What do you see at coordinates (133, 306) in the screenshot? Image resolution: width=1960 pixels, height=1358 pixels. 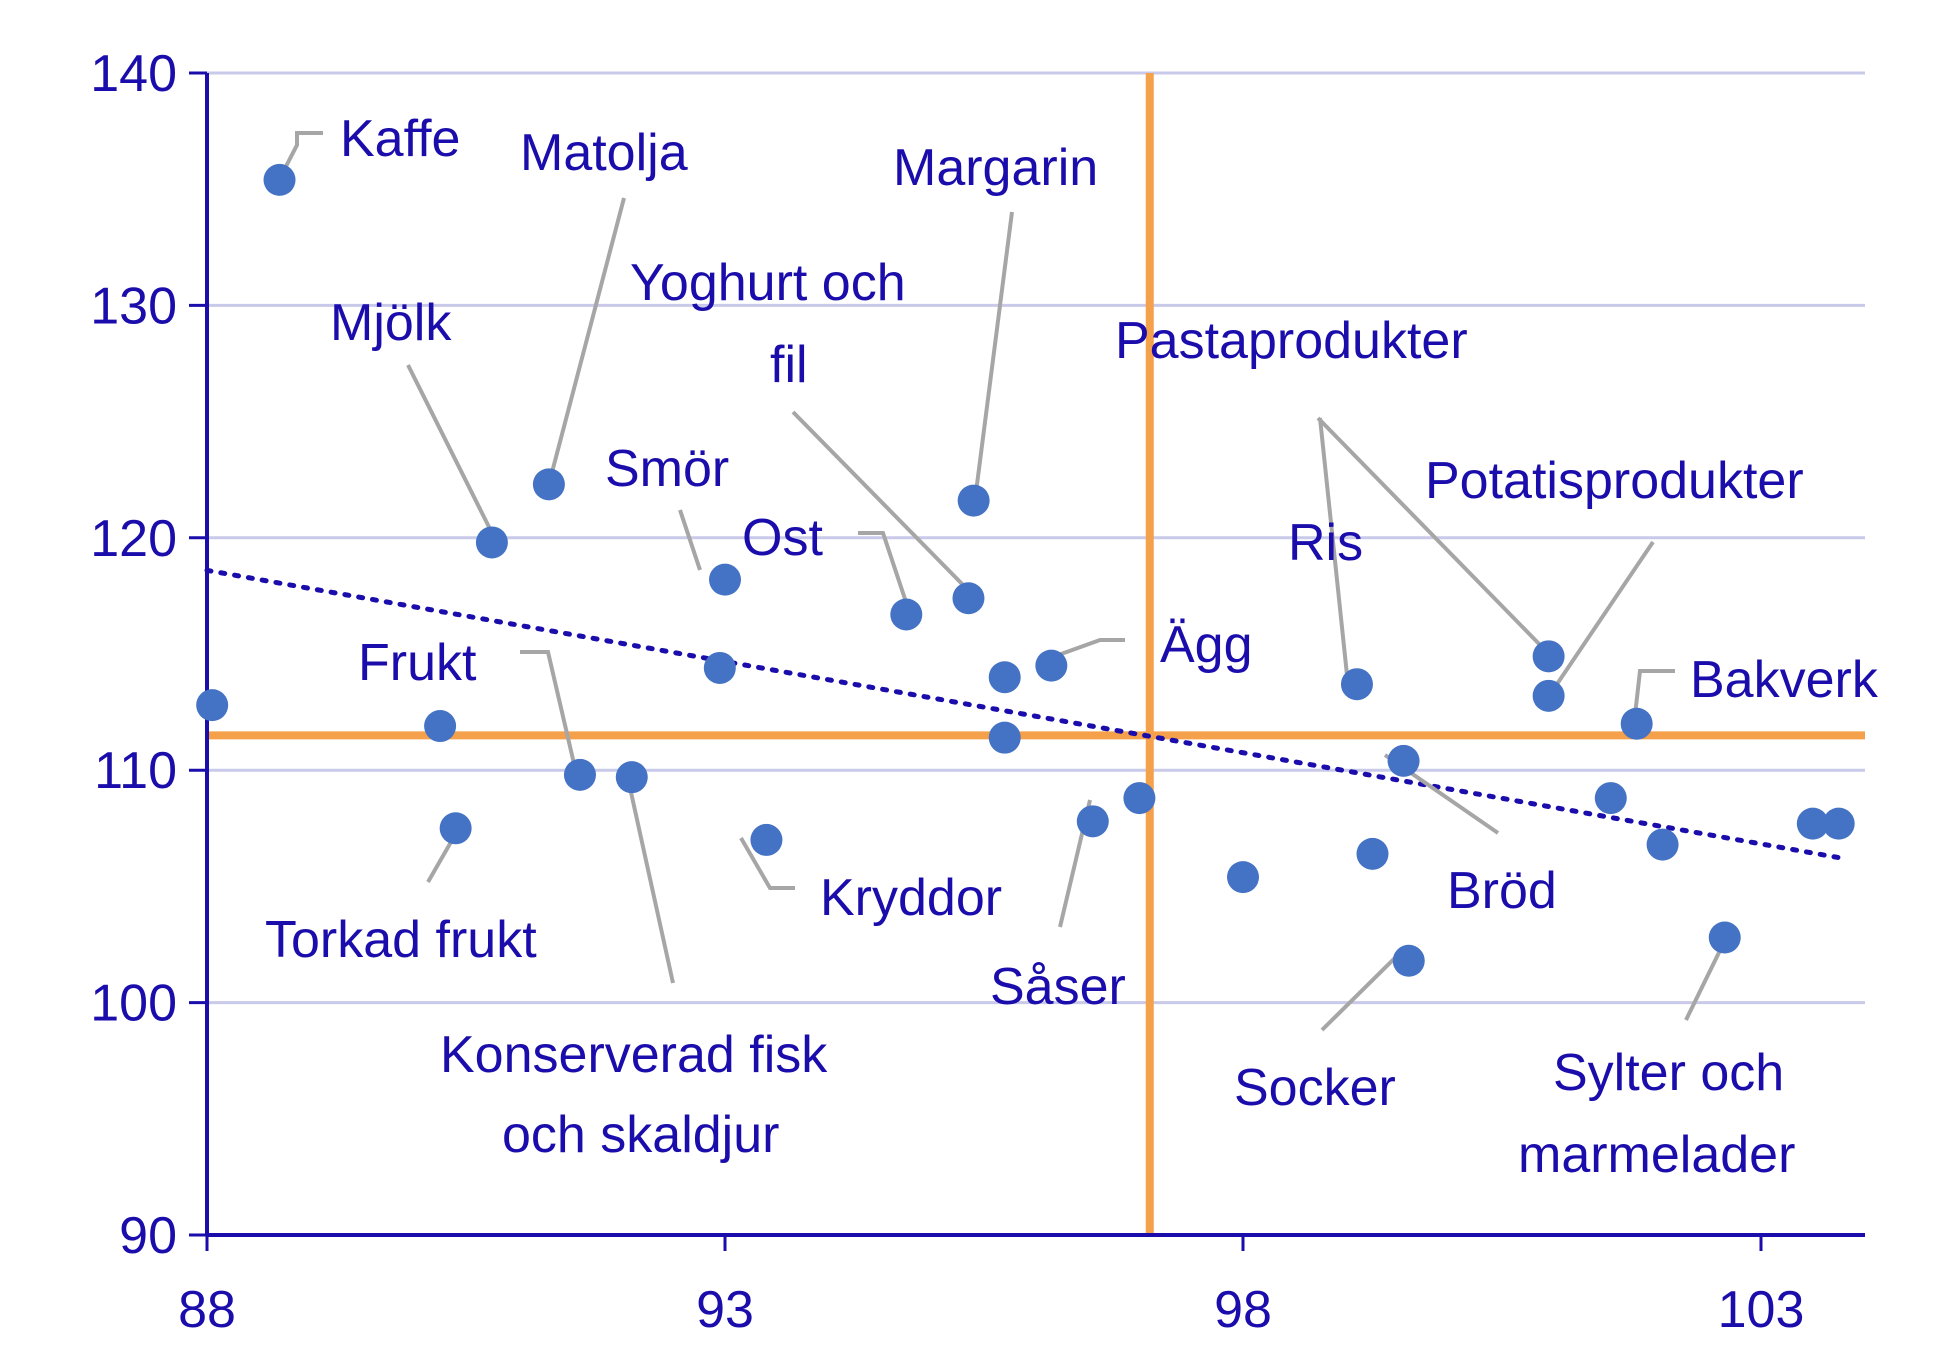 I see `y-tick-label: 130` at bounding box center [133, 306].